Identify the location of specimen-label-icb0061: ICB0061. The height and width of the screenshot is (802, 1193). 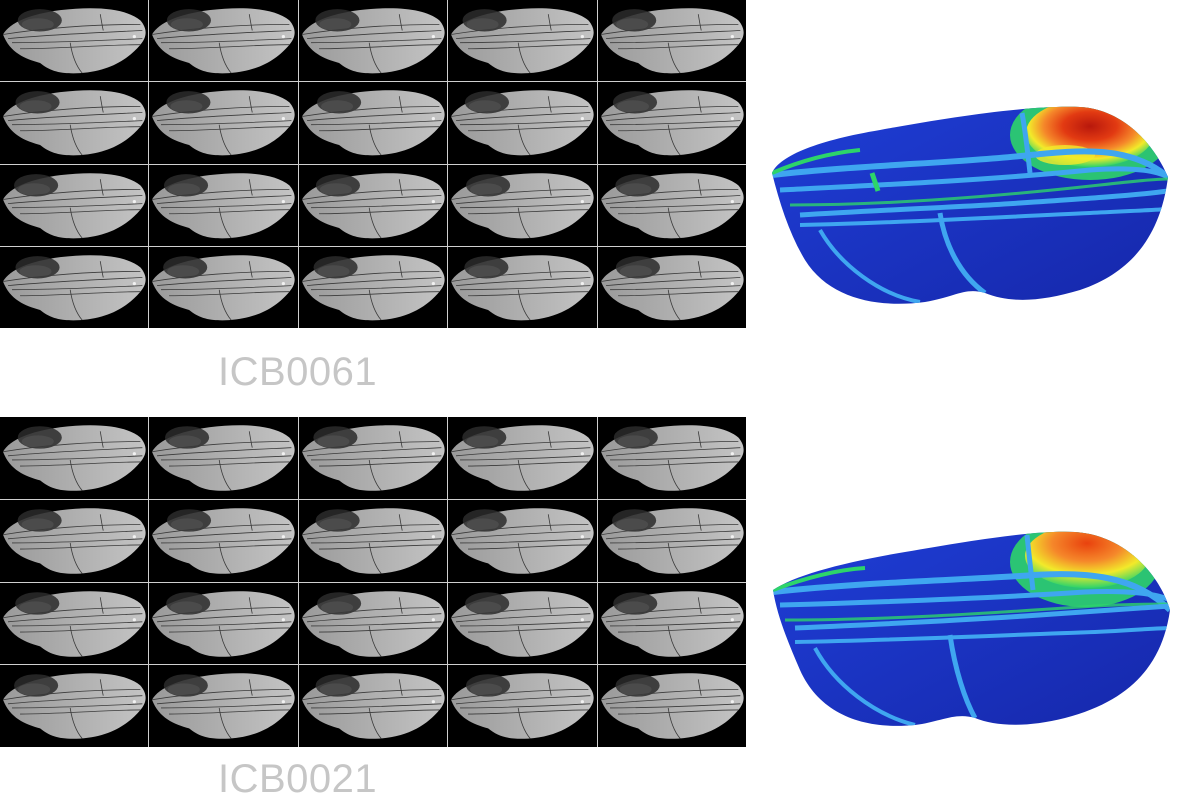
(298, 372).